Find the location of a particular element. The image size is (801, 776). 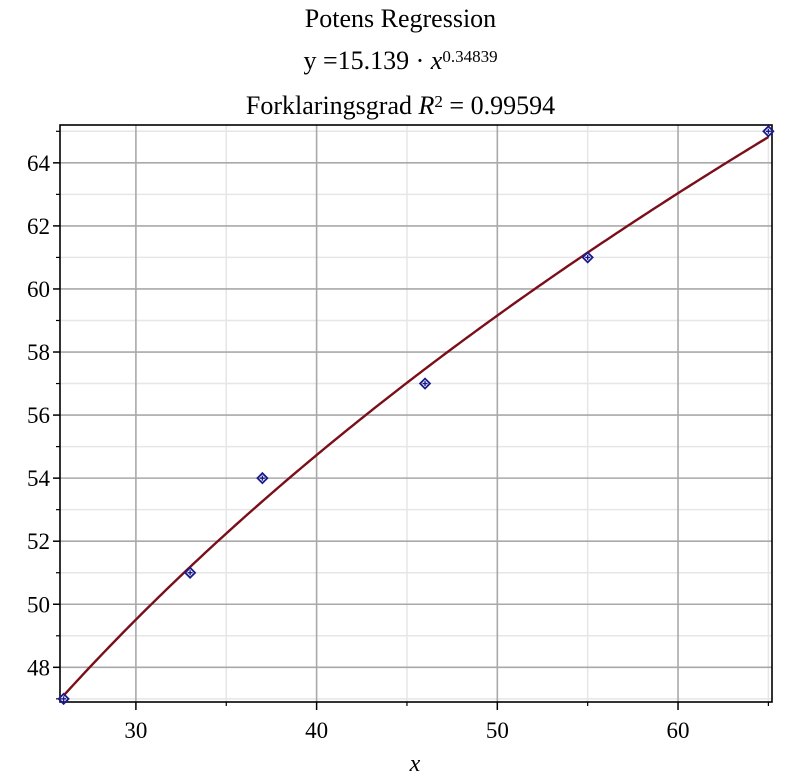

x-axis-ticks: 30 40 50 60 is located at coordinates (446, 722).